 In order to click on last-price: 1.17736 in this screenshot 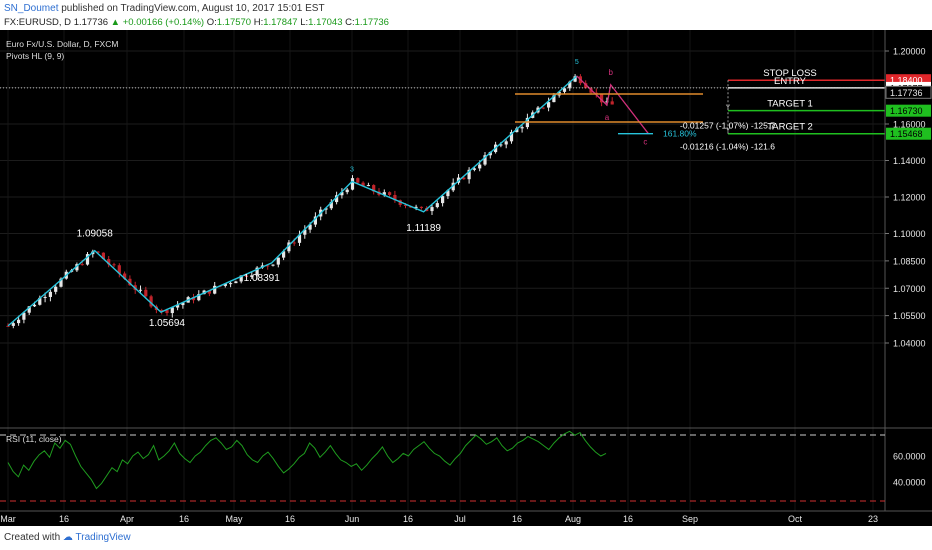, I will do `click(91, 22)`.